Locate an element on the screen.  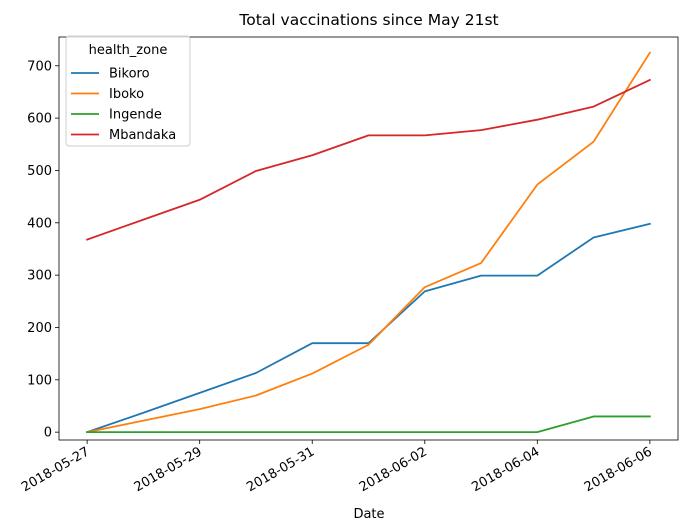
x-tick-label: 2018-06-06 is located at coordinates (618, 469).